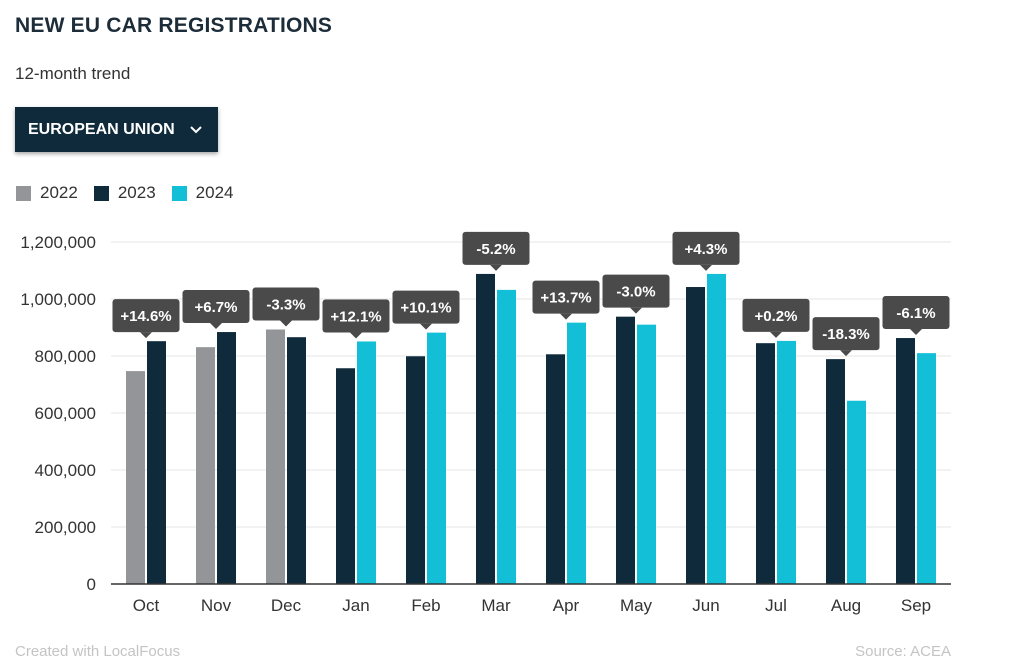 This screenshot has width=1024, height=664. What do you see at coordinates (576, 453) in the screenshot?
I see `bar-2024-apr` at bounding box center [576, 453].